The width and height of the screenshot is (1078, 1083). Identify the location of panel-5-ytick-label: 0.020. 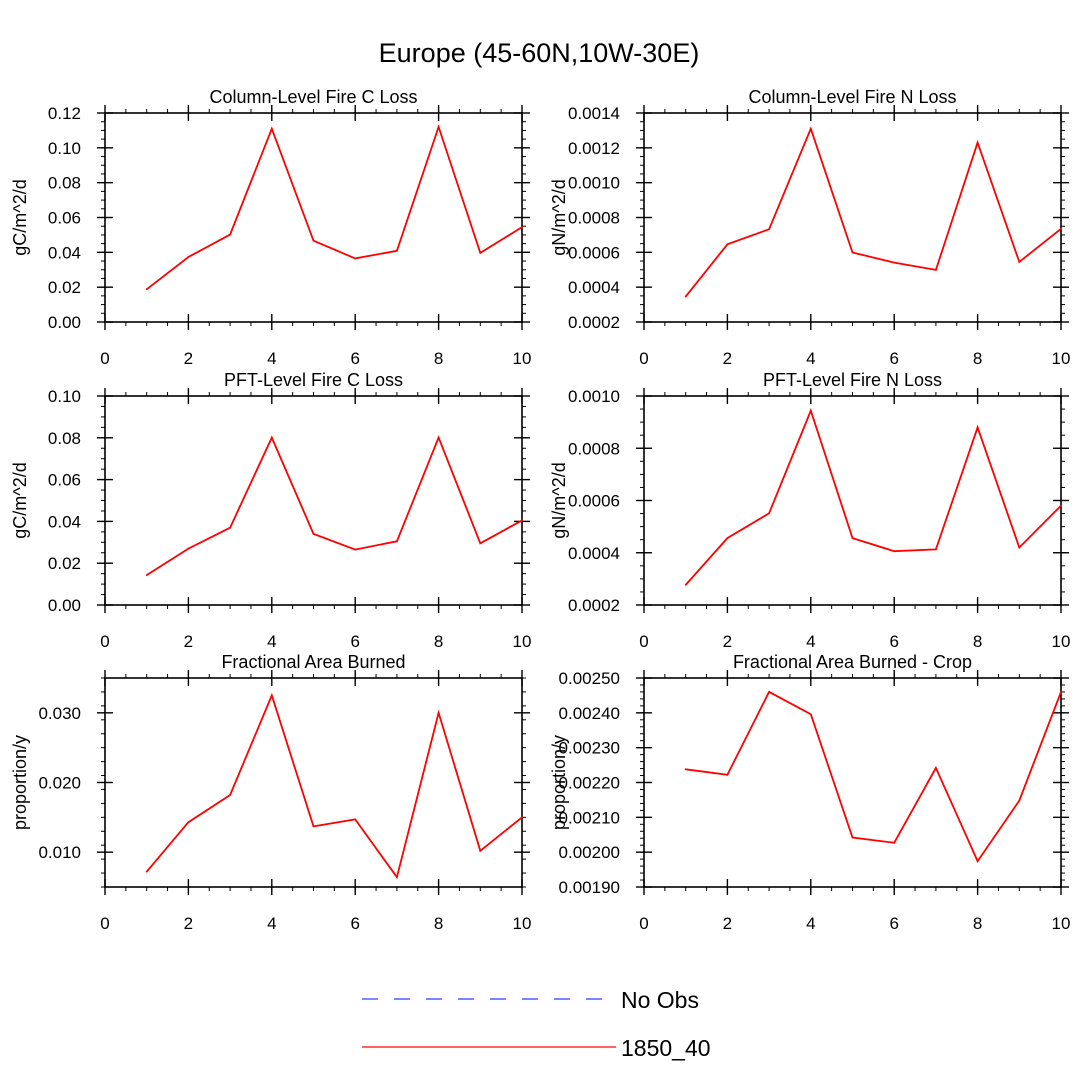
(59, 783).